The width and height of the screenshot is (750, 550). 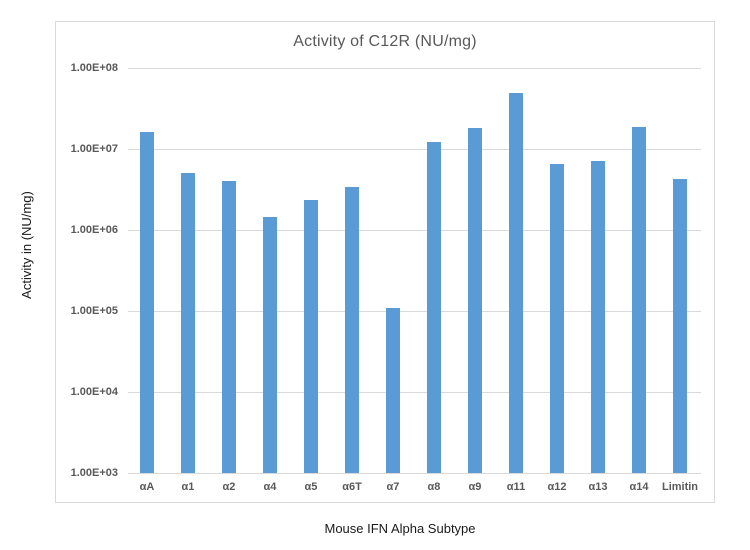 What do you see at coordinates (94, 148) in the screenshot?
I see `y-axis-tick-label: 1.00E+07` at bounding box center [94, 148].